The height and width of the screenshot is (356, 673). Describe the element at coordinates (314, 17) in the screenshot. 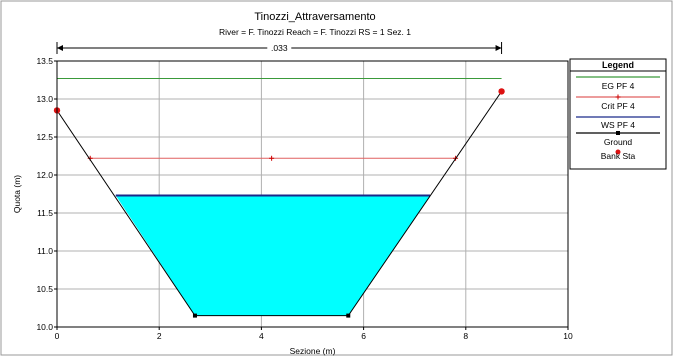

I see `chart-title: Tinozzi_Attraversamento` at that location.